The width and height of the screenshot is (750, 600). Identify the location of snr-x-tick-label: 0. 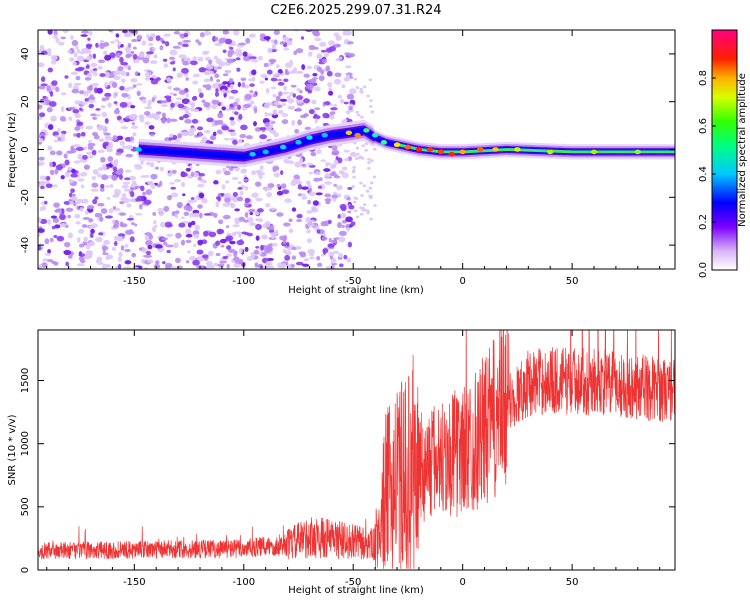
(462, 582).